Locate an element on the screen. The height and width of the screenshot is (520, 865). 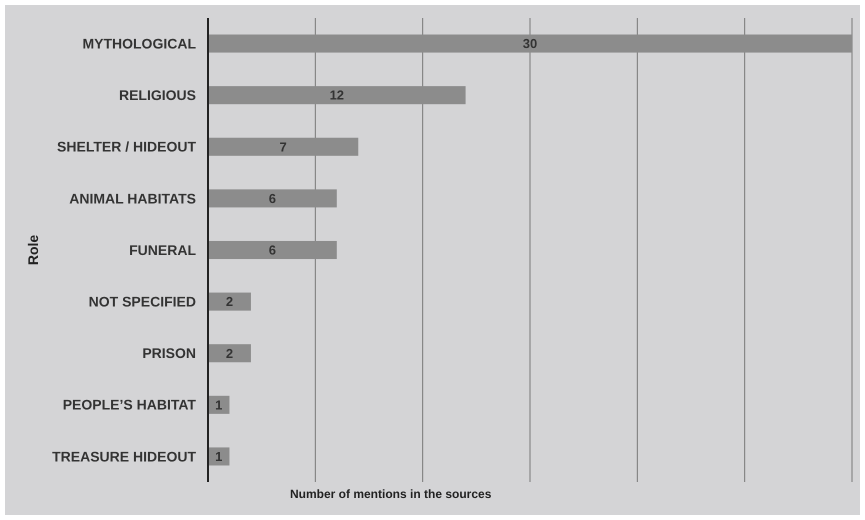
y-tick-label: FUNERAL is located at coordinates (162, 250).